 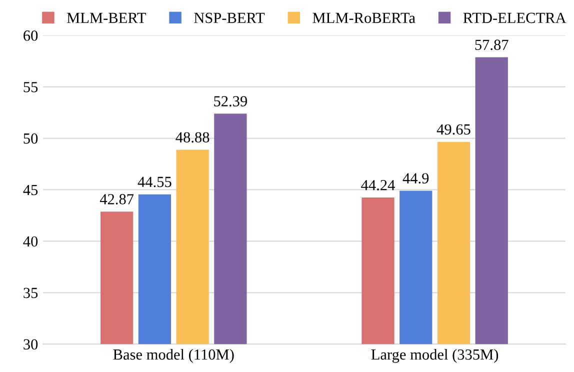 I want to click on x-tick-label: Base model (110M), so click(x=173, y=355).